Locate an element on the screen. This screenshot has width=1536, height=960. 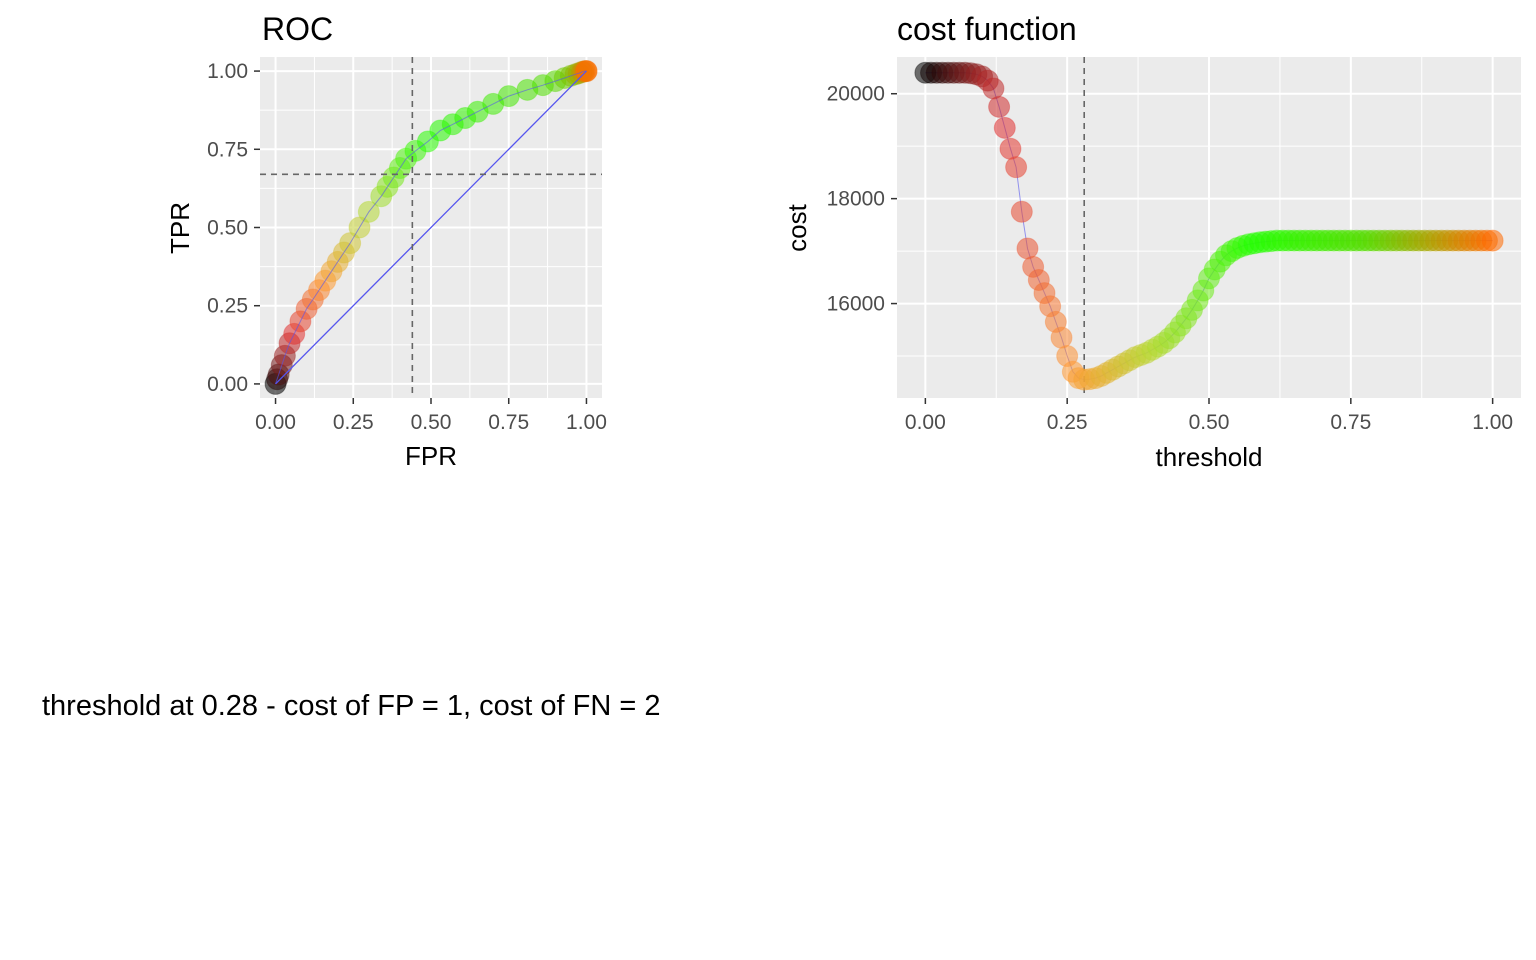
y-tick-label: 1.00 is located at coordinates (227, 71).